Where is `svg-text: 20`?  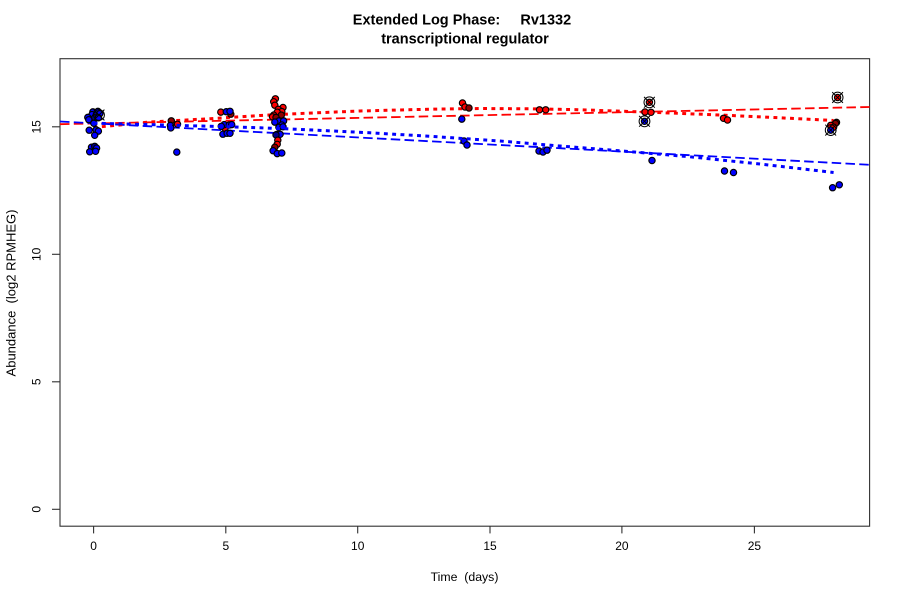 svg-text: 20 is located at coordinates (622, 546).